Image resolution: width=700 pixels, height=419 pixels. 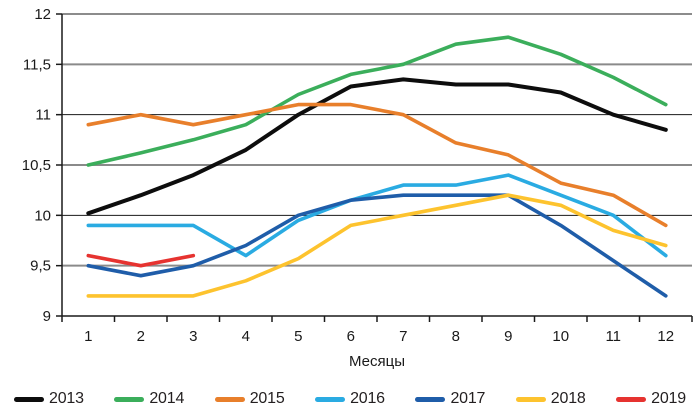 I want to click on x-tick-label: 7, so click(x=403, y=336).